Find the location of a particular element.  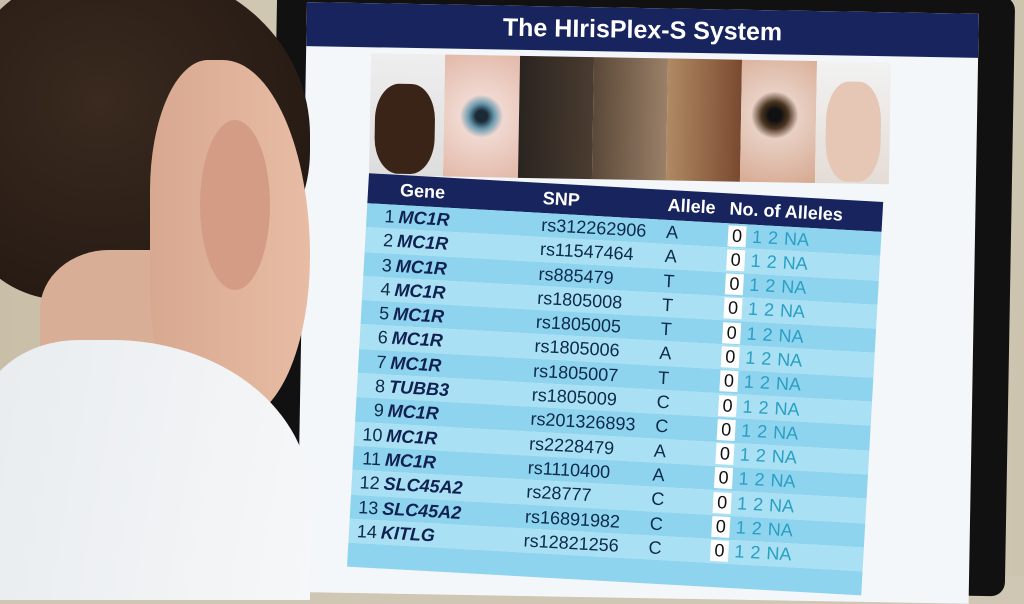

hair-sample-brown is located at coordinates (630, 119).